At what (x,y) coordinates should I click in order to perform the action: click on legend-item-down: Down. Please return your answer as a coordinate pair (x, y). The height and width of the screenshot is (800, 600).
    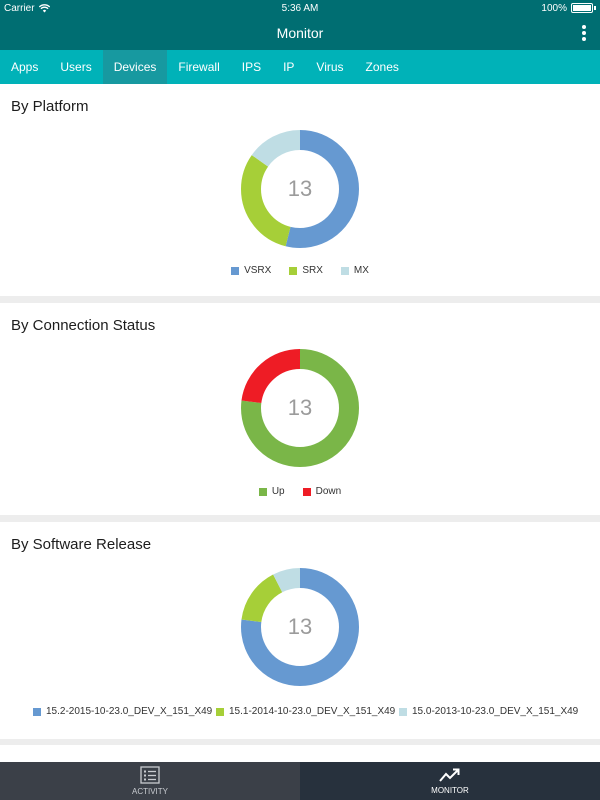
    Looking at the image, I should click on (322, 491).